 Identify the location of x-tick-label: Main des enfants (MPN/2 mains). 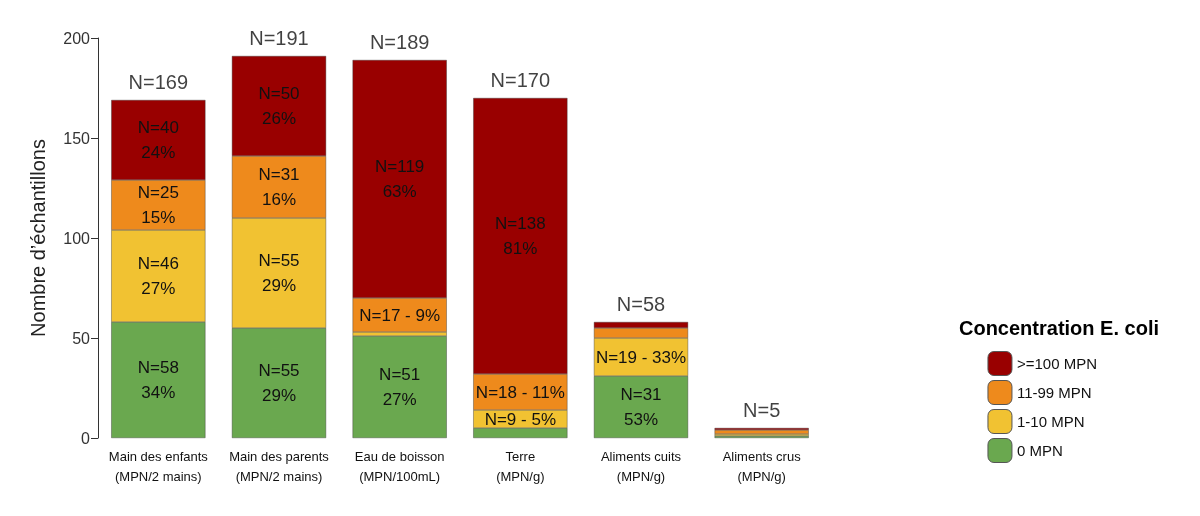
(158, 466).